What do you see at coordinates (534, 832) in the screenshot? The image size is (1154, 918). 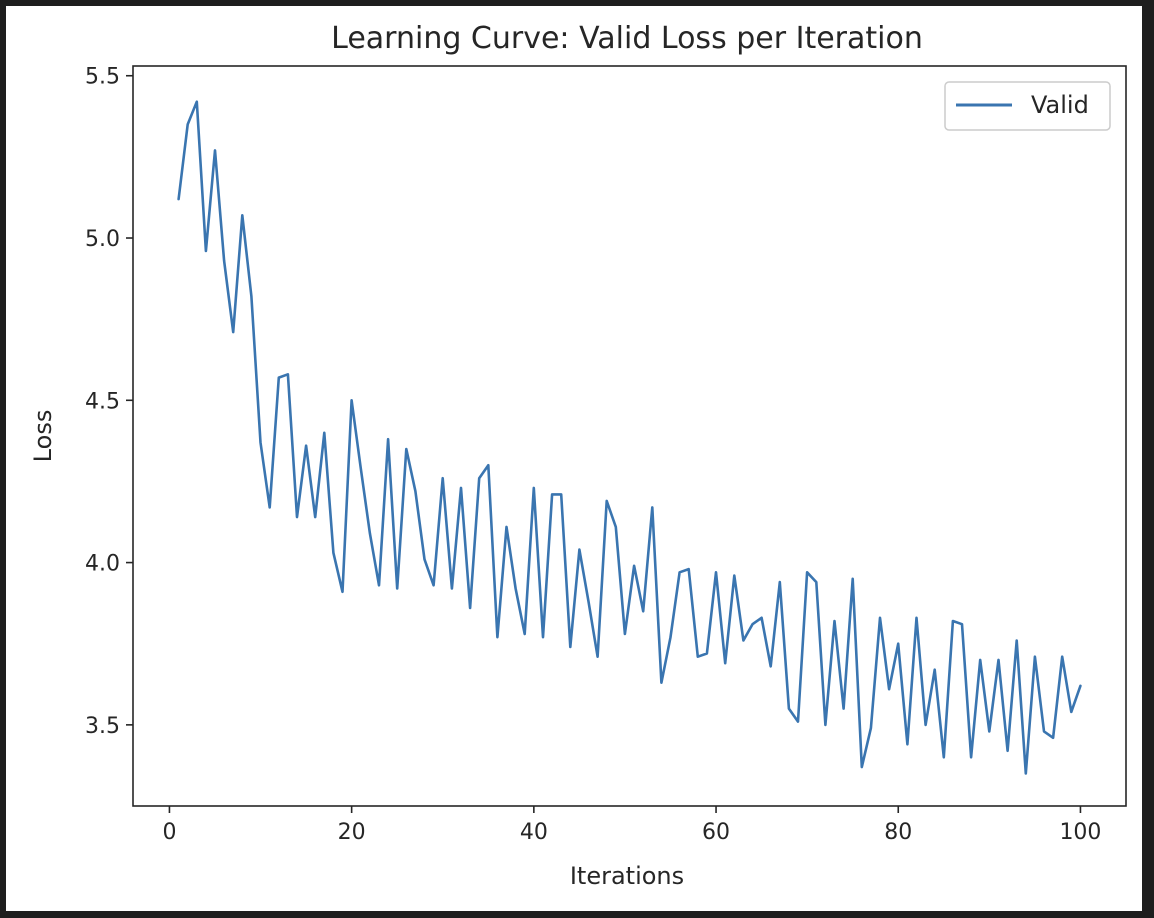 I see `x-tick-label: 40` at bounding box center [534, 832].